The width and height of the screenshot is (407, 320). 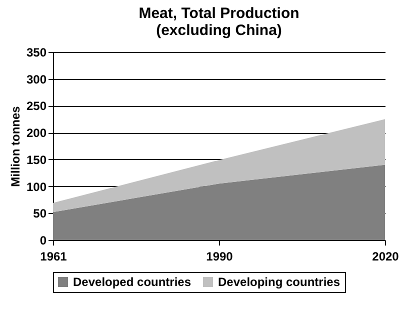 I want to click on y-tick-label: 350, so click(x=36, y=53).